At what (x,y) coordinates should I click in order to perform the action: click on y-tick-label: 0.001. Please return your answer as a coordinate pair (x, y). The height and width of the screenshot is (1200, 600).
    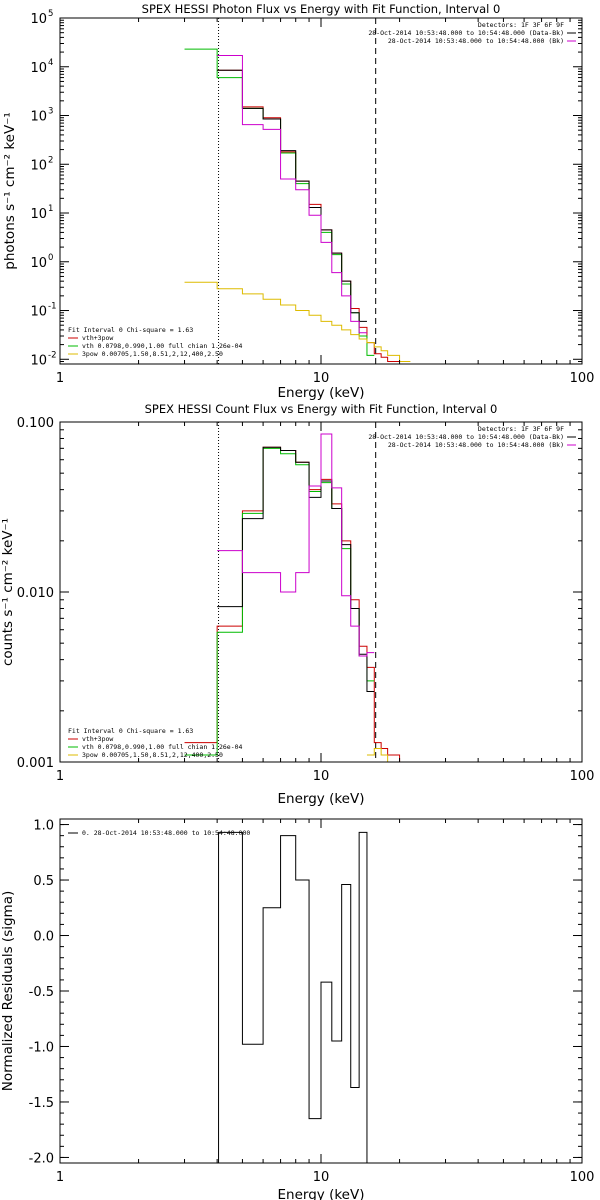
    Looking at the image, I should click on (35, 763).